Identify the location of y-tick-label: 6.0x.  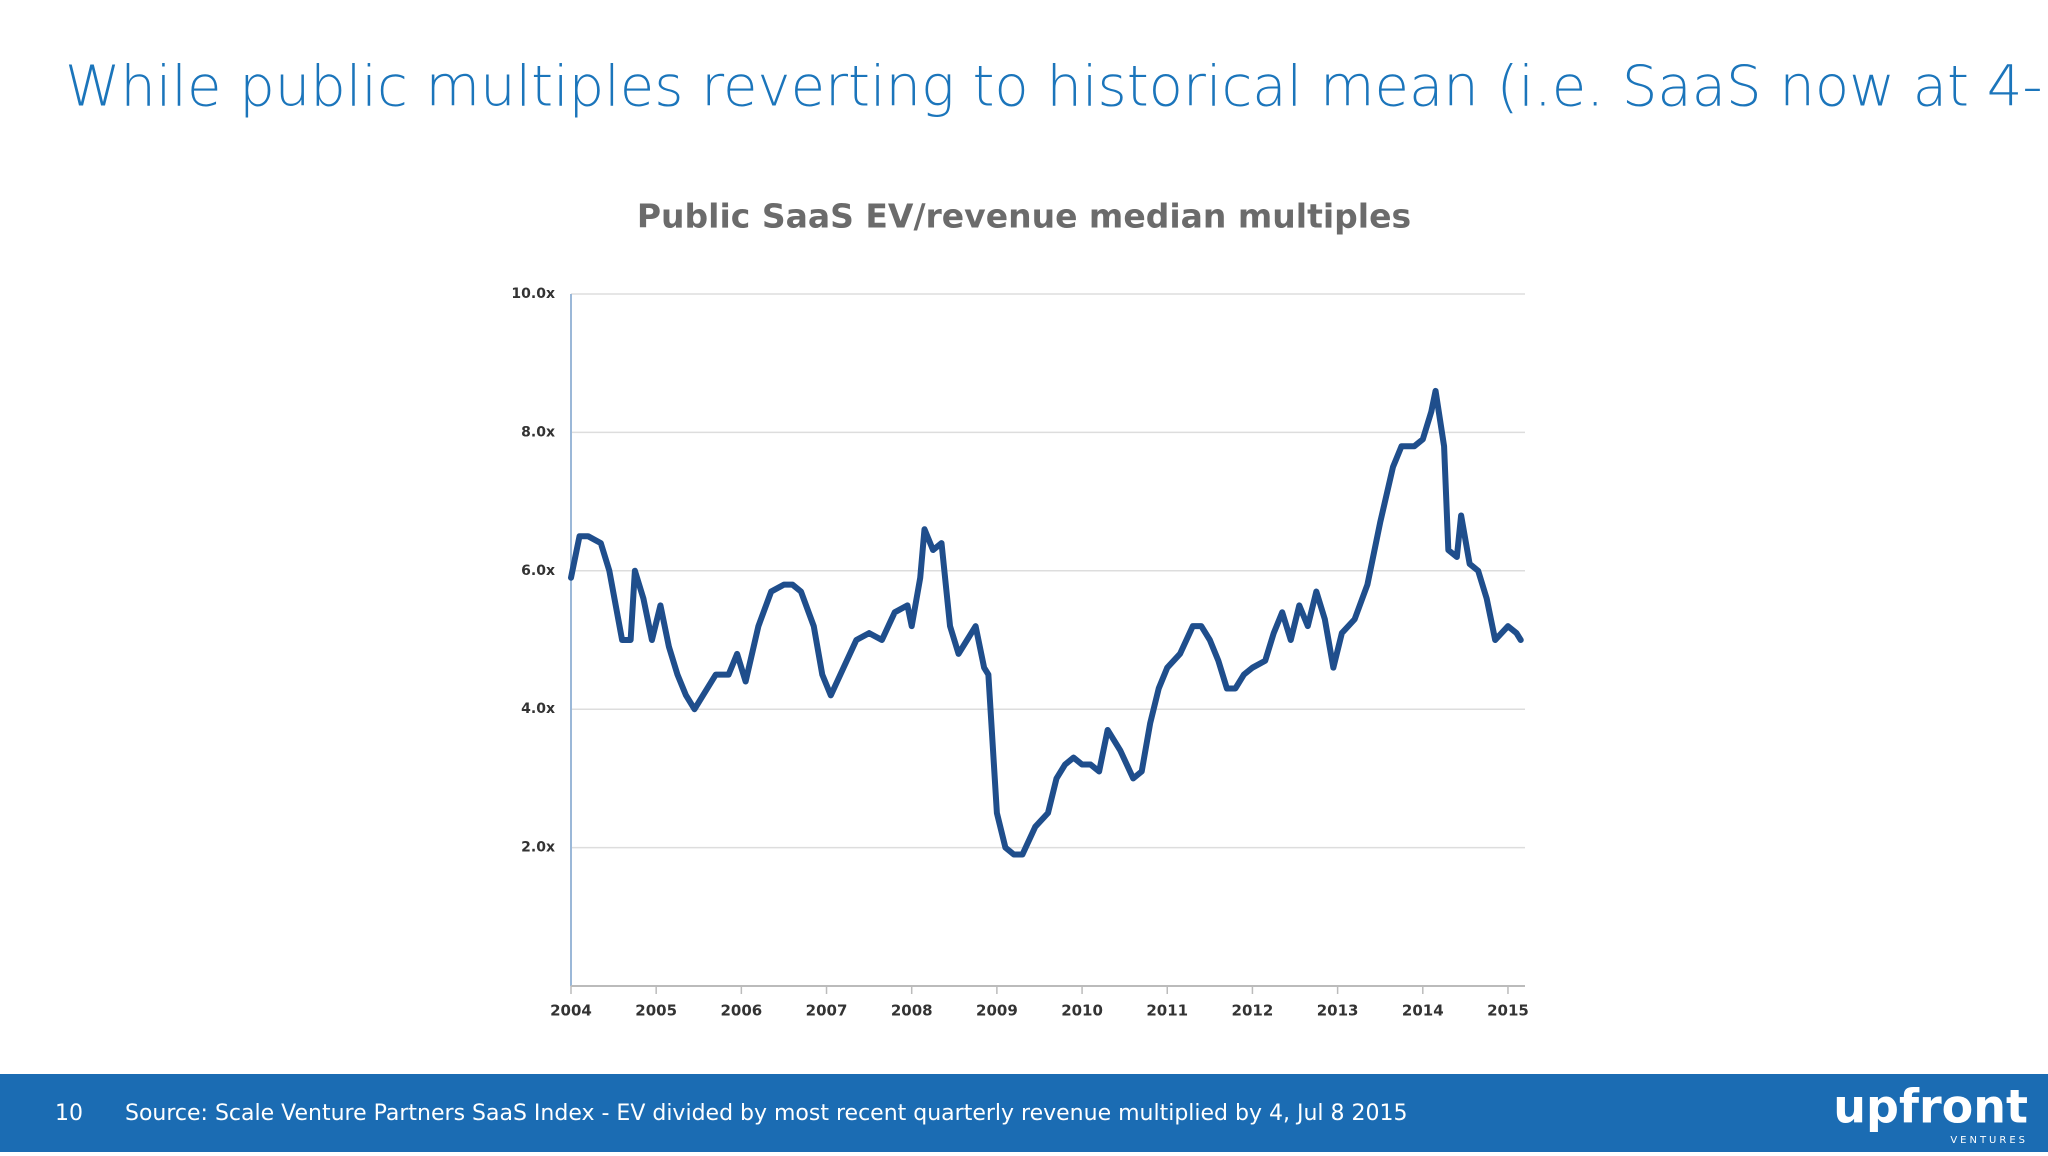
(538, 571).